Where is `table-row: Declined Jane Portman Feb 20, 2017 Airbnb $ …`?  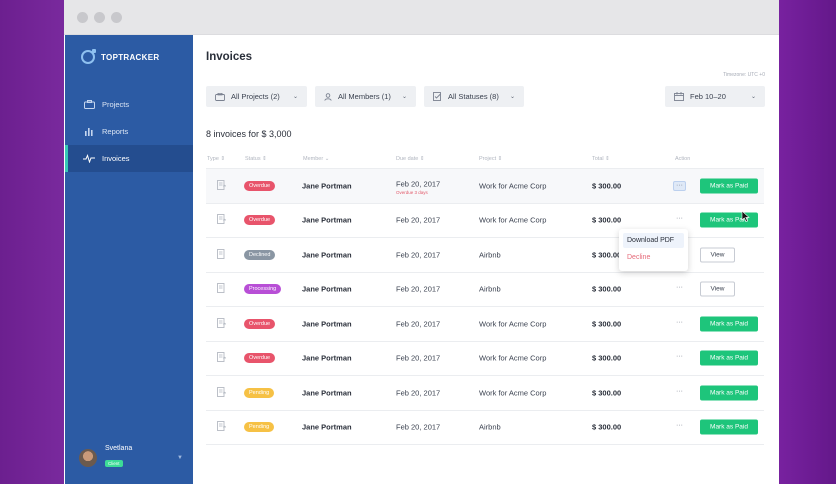
table-row: Declined Jane Portman Feb 20, 2017 Airbnb $ … is located at coordinates (485, 255).